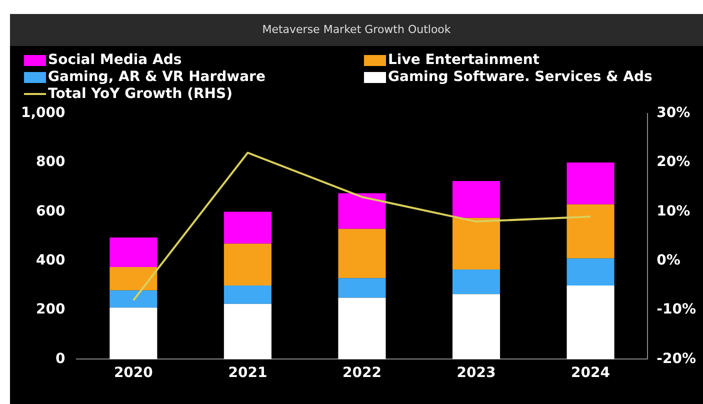 The image size is (703, 404). Describe the element at coordinates (157, 77) in the screenshot. I see `legend-label: Gaming, AR & VR Hardware` at that location.